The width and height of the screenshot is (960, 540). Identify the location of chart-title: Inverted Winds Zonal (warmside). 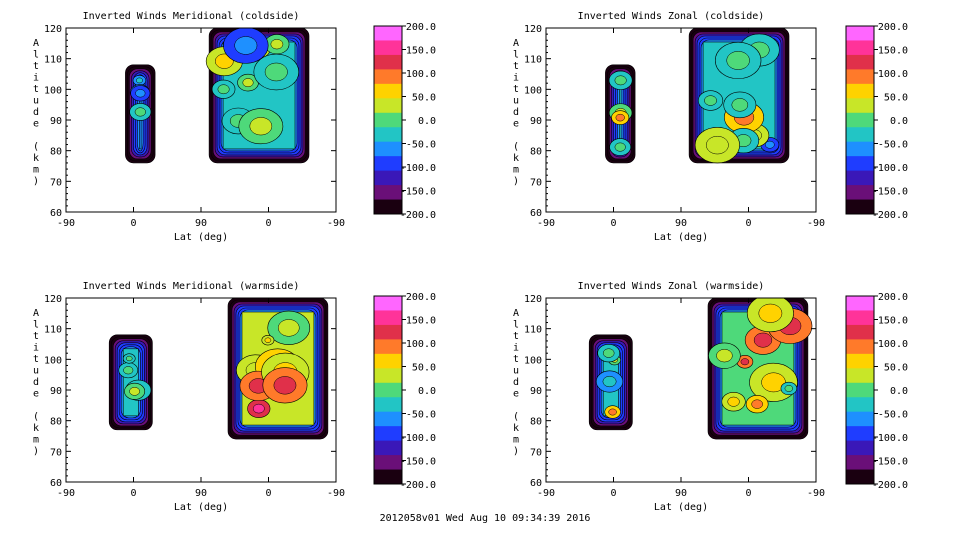
(671, 286).